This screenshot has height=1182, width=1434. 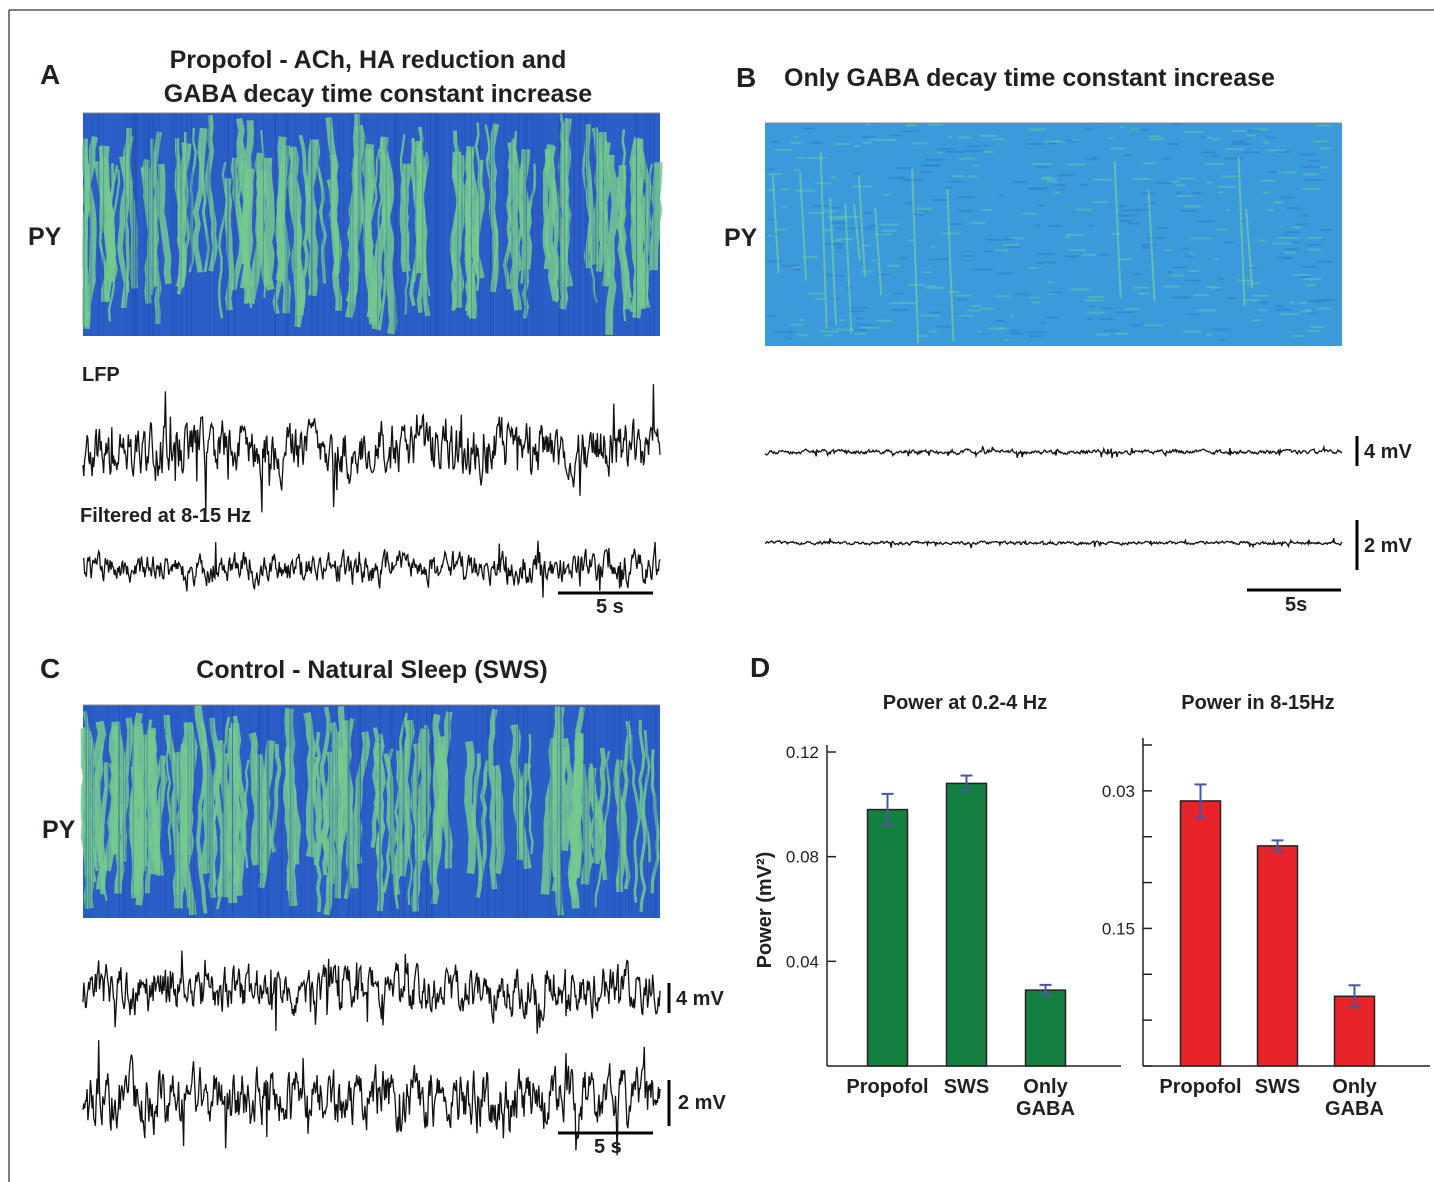 What do you see at coordinates (1053, 234) in the screenshot?
I see `raster-bg` at bounding box center [1053, 234].